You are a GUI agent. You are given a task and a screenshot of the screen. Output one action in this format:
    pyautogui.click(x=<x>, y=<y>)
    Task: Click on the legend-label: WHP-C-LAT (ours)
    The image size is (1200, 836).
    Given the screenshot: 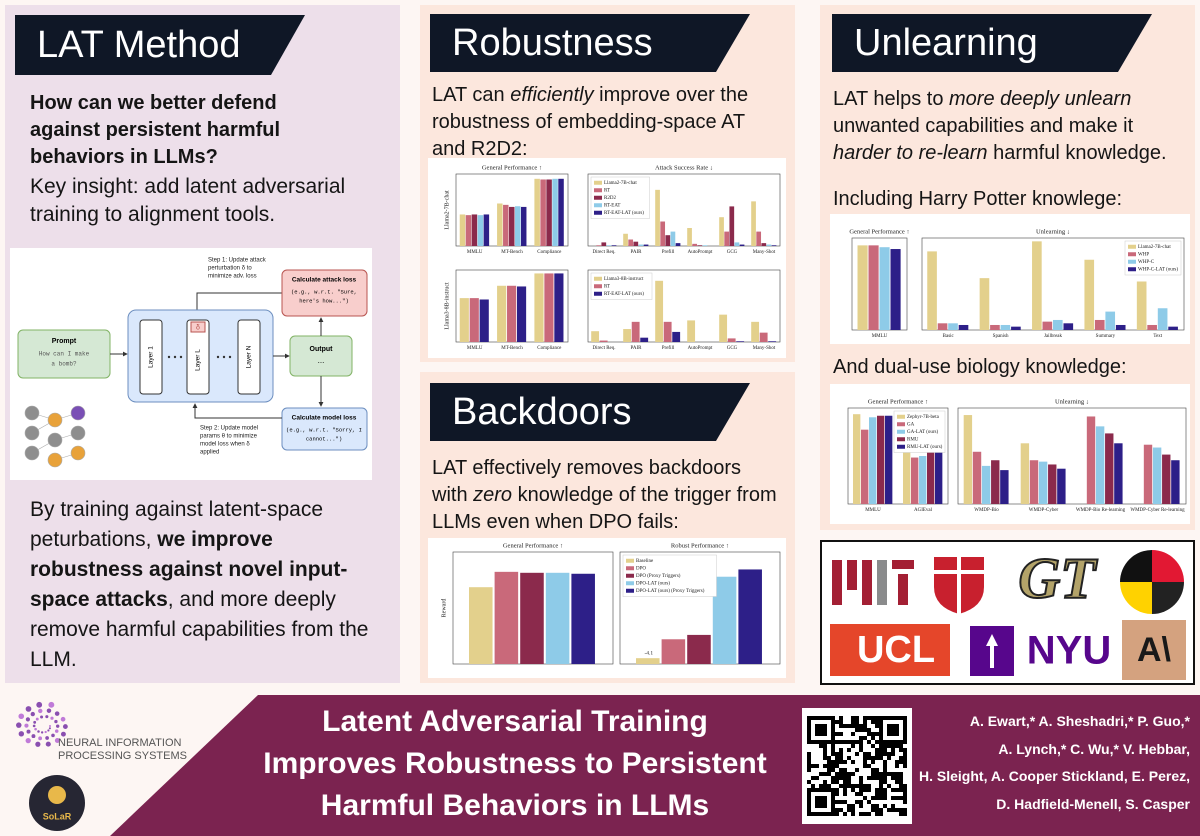 What is the action you would take?
    pyautogui.click(x=1158, y=269)
    